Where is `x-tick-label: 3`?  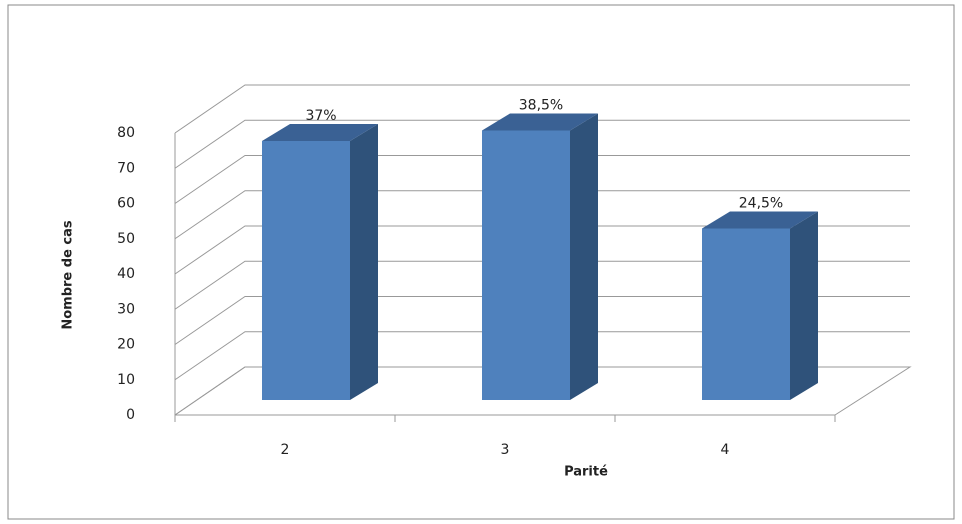 x-tick-label: 3 is located at coordinates (505, 450).